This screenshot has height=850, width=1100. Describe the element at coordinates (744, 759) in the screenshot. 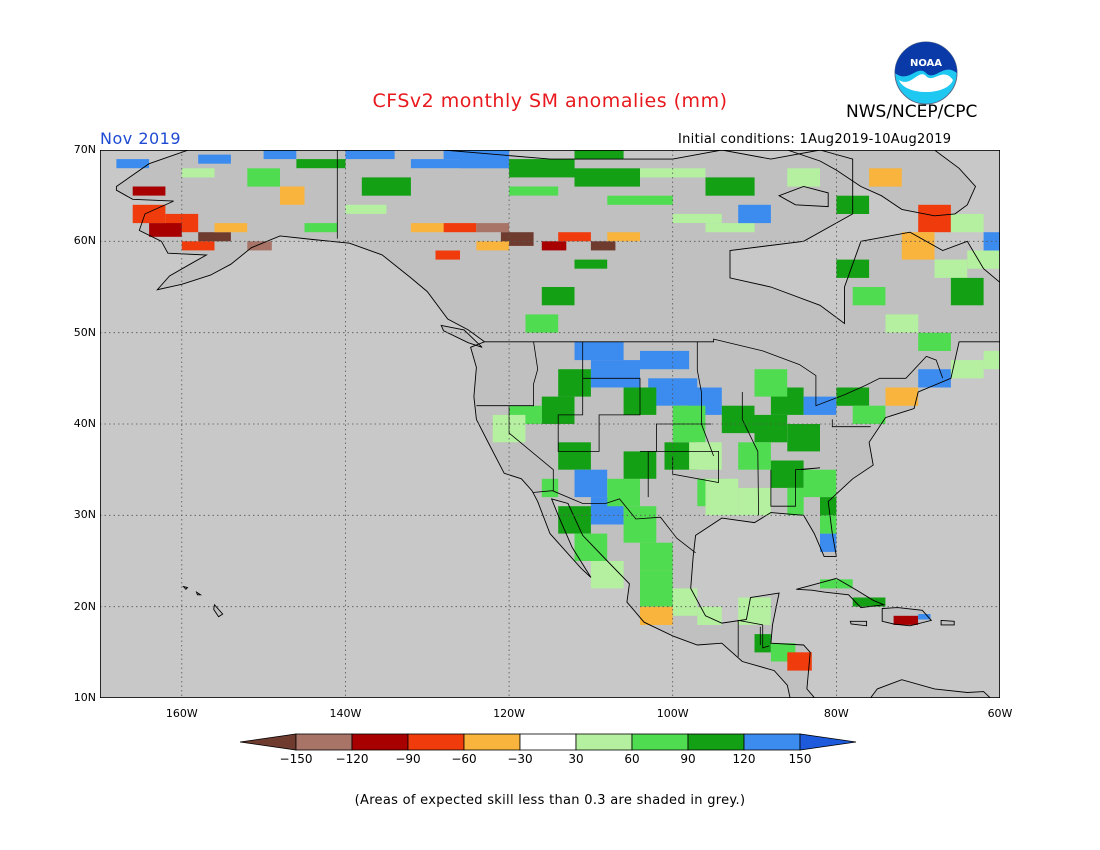

I see `colorbar-tick-label: 120` at that location.